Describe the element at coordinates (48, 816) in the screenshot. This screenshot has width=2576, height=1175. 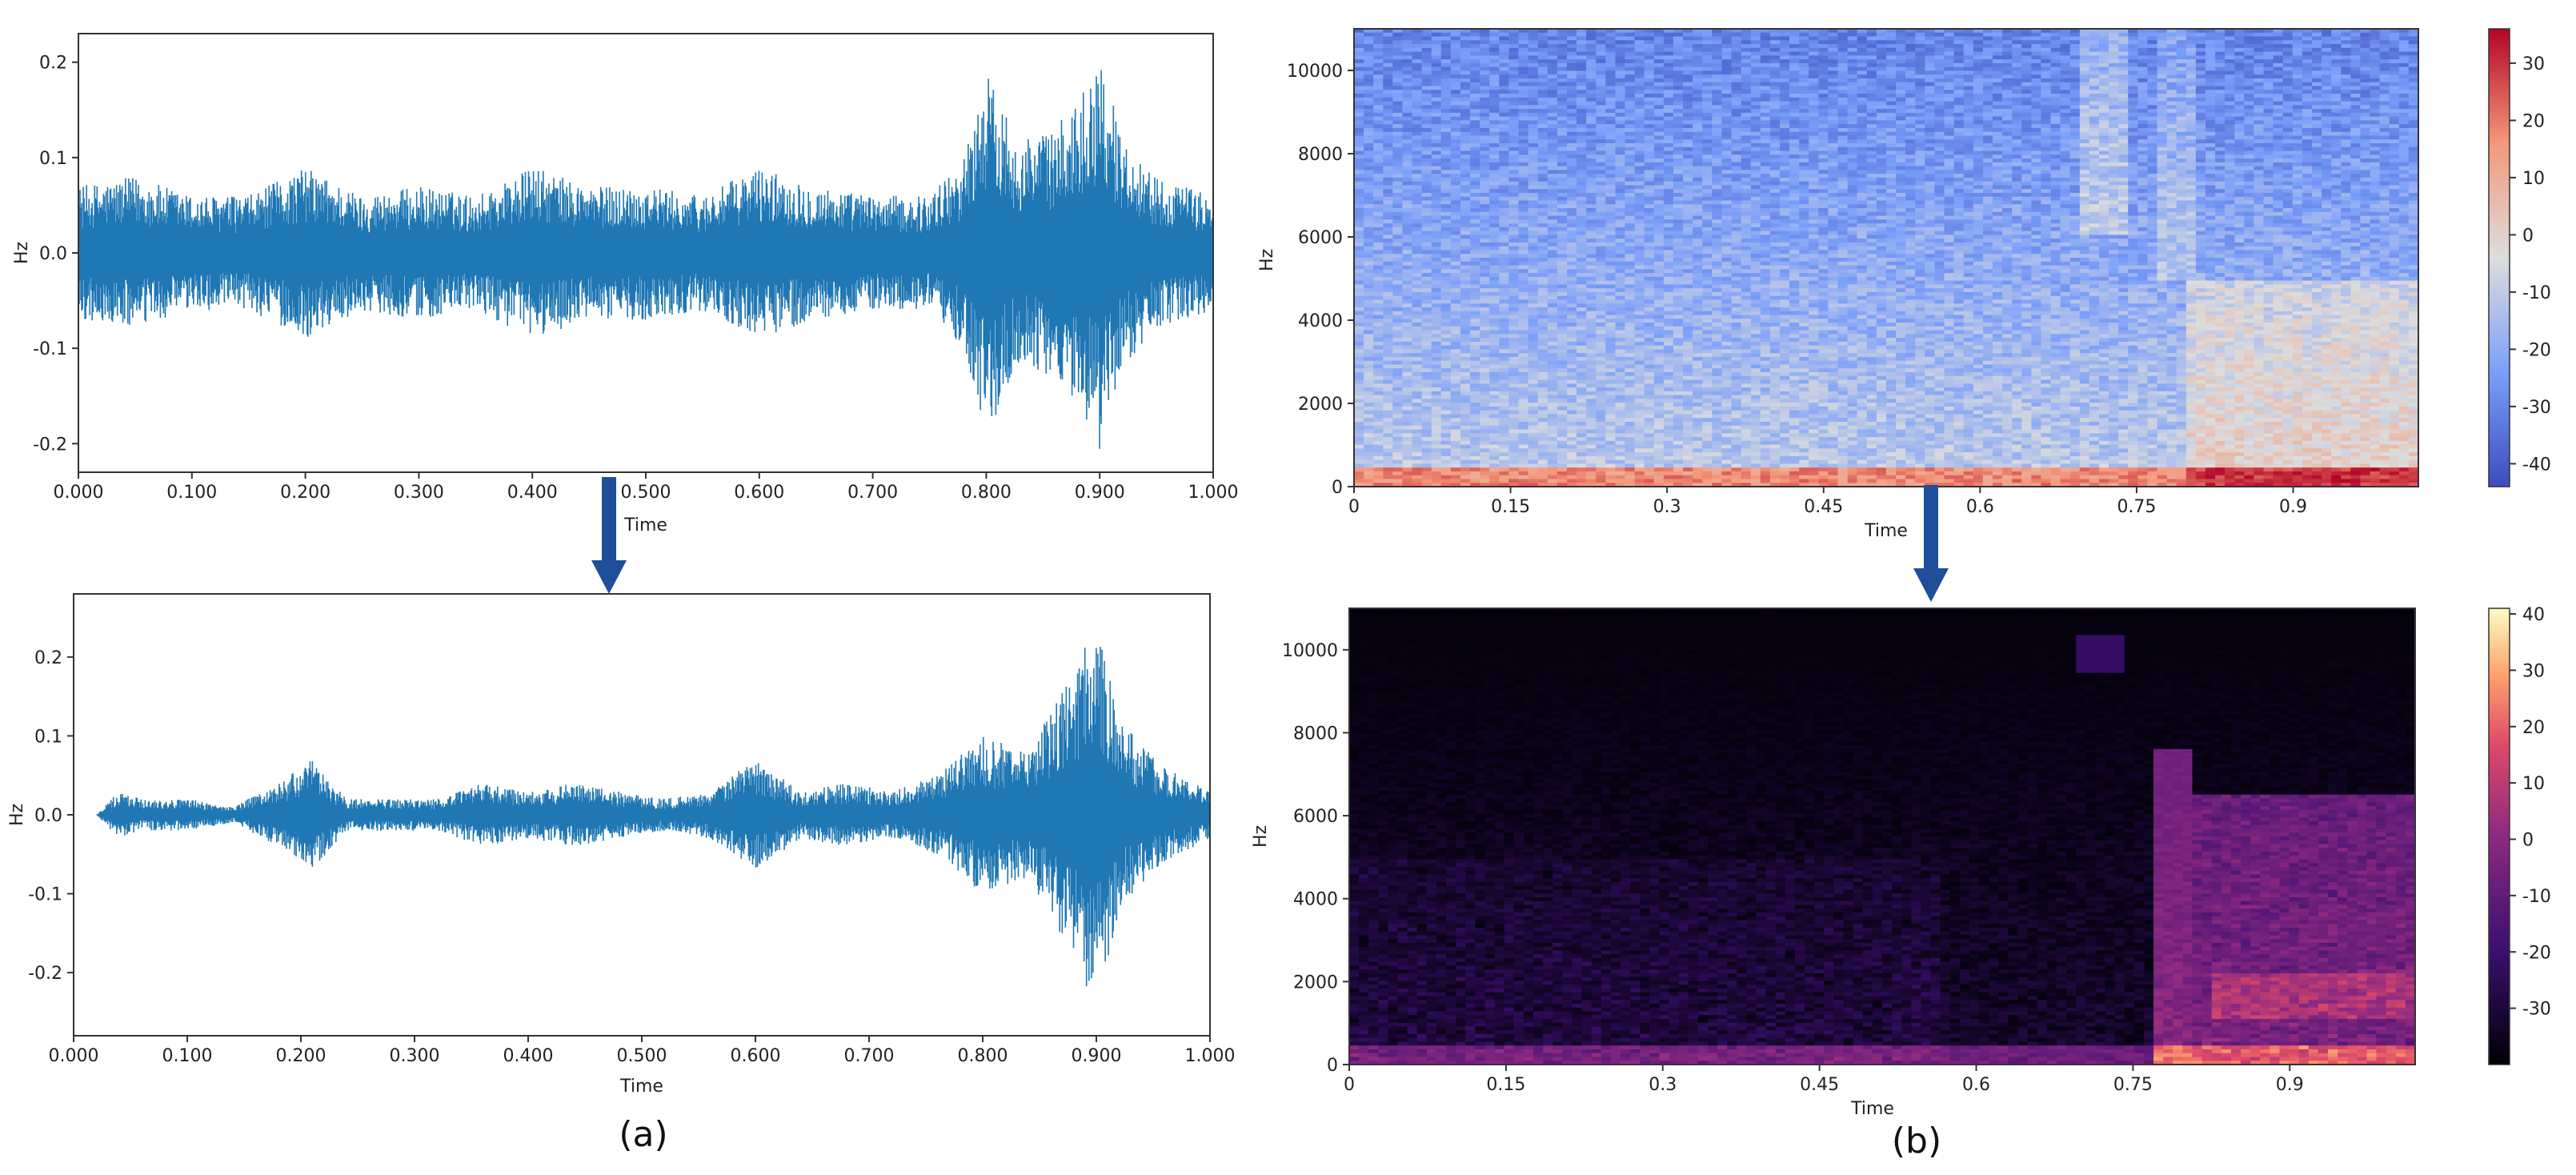
I see `waveform-processed-y-tick-label: 0.0` at that location.